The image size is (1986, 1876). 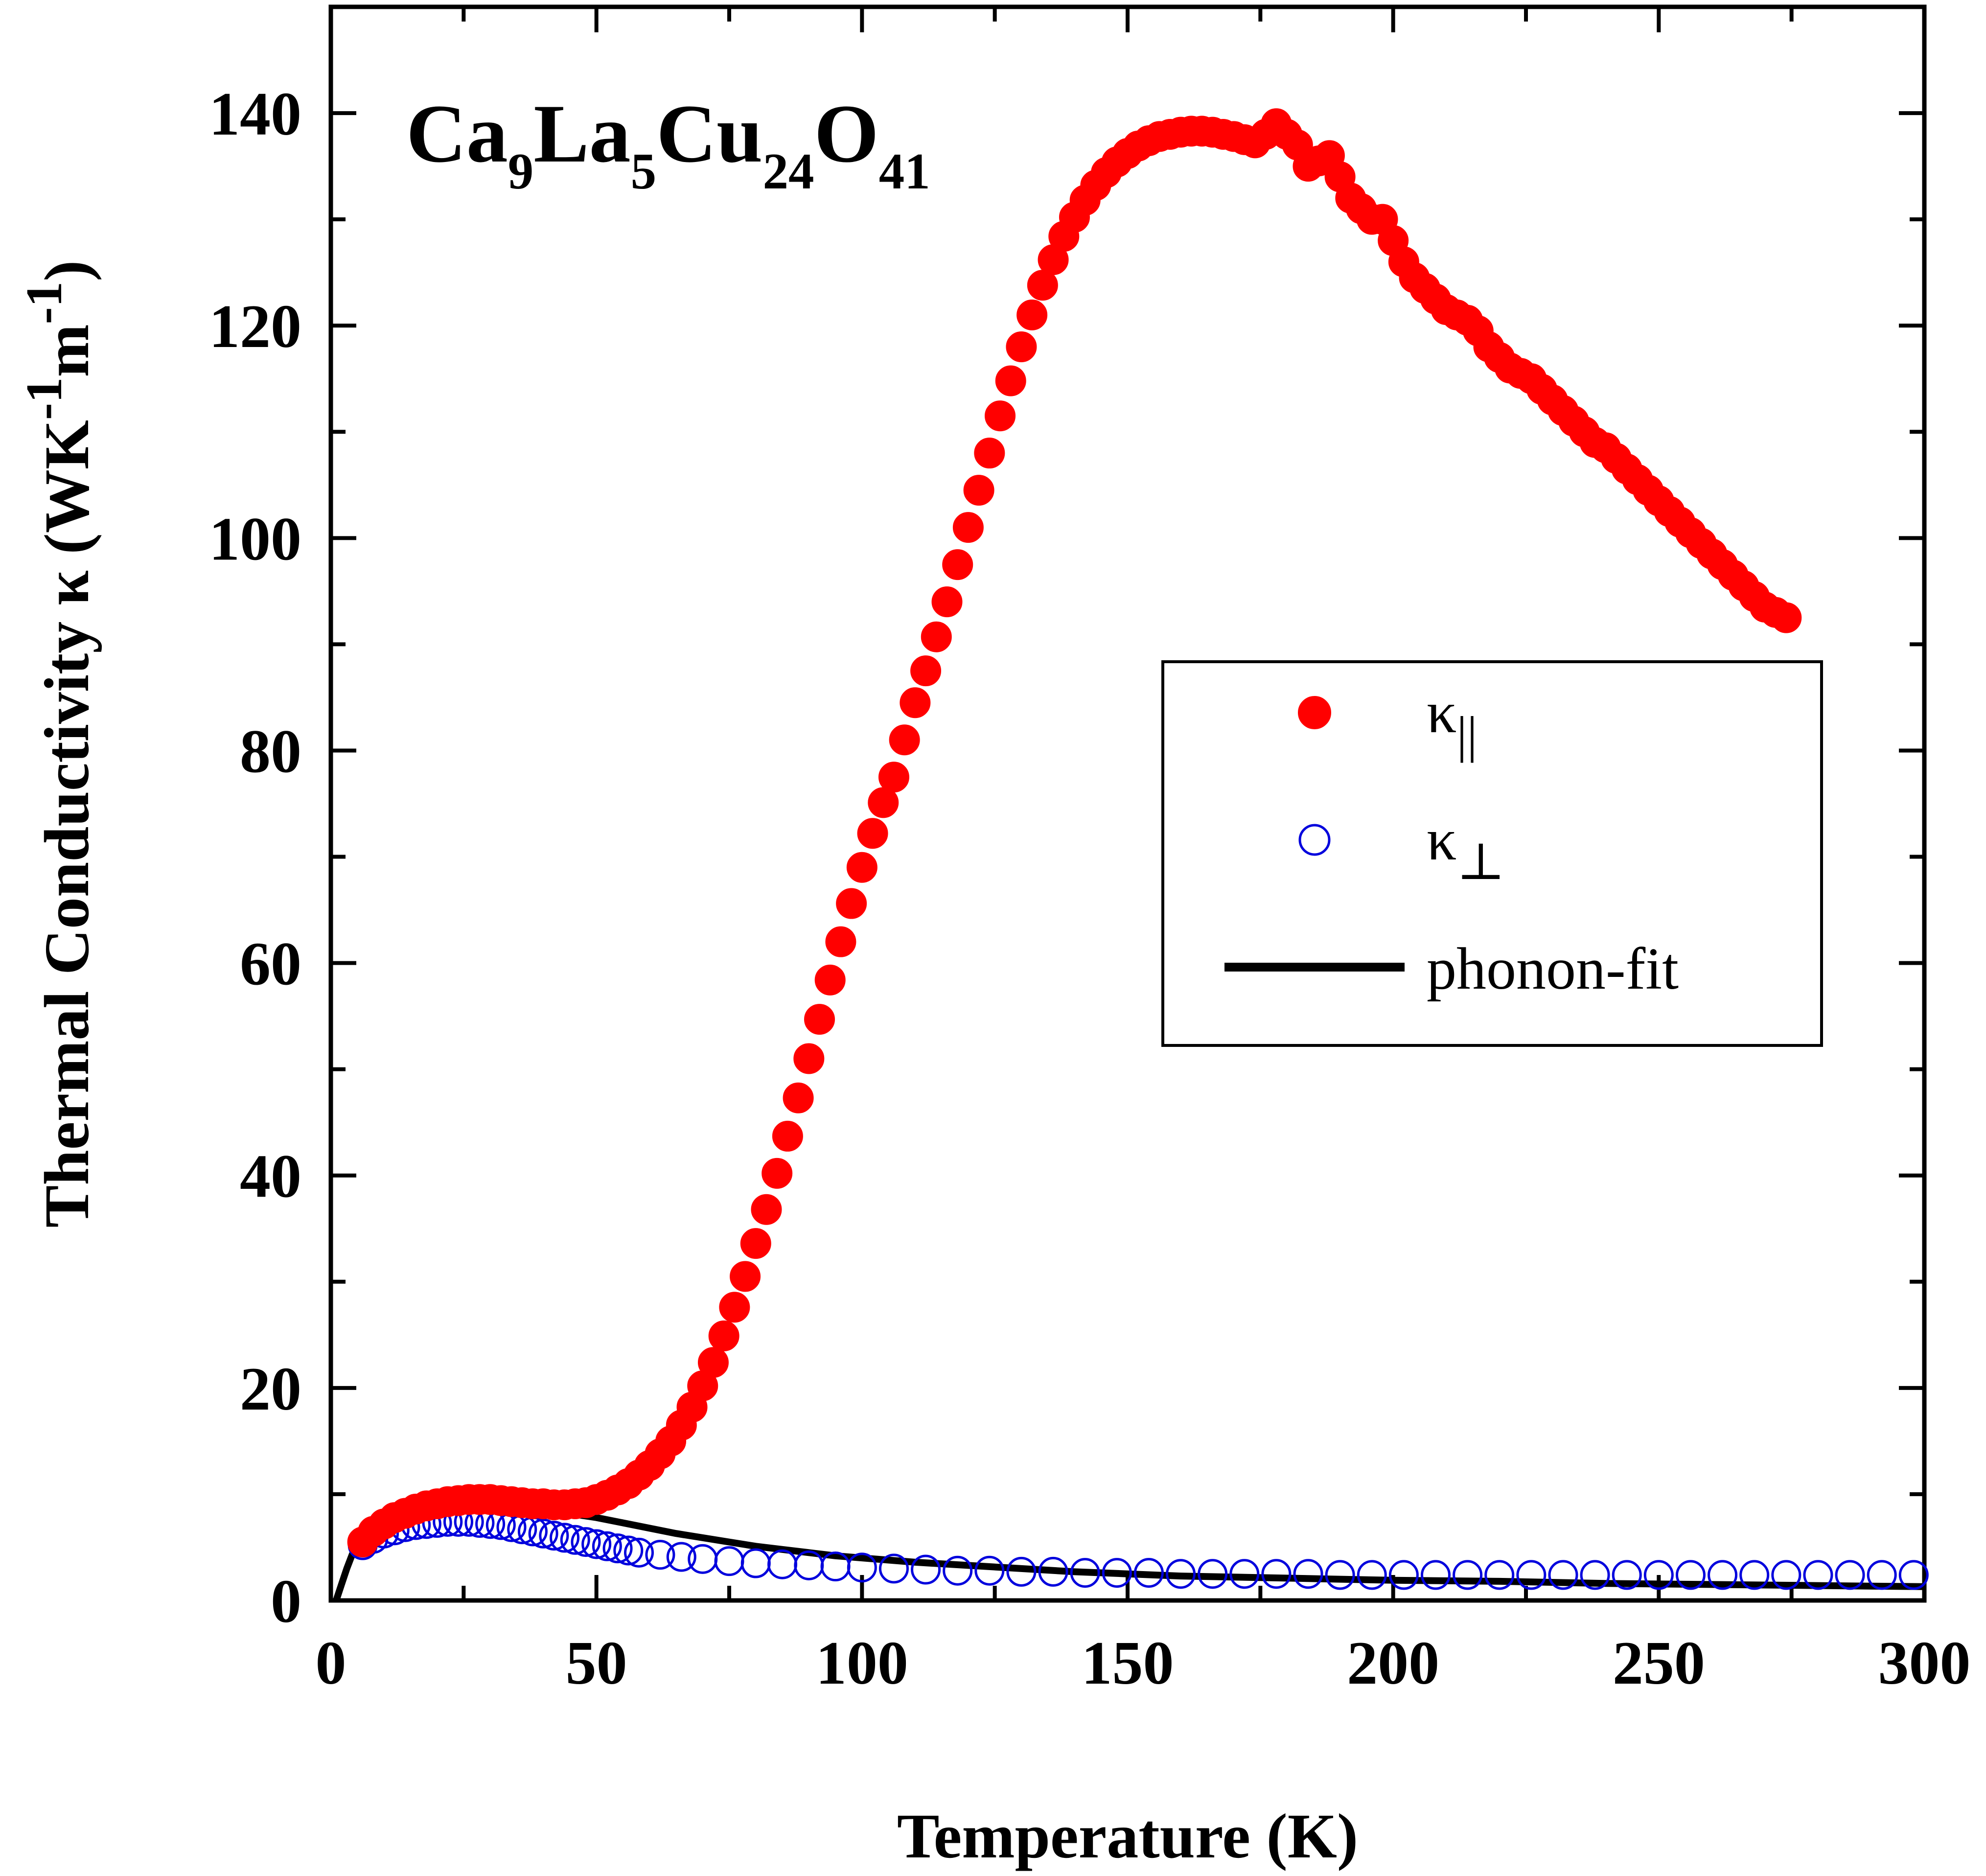 I want to click on x-tick-labels: 0 50 100 150 200 250 300, so click(x=1143, y=1663).